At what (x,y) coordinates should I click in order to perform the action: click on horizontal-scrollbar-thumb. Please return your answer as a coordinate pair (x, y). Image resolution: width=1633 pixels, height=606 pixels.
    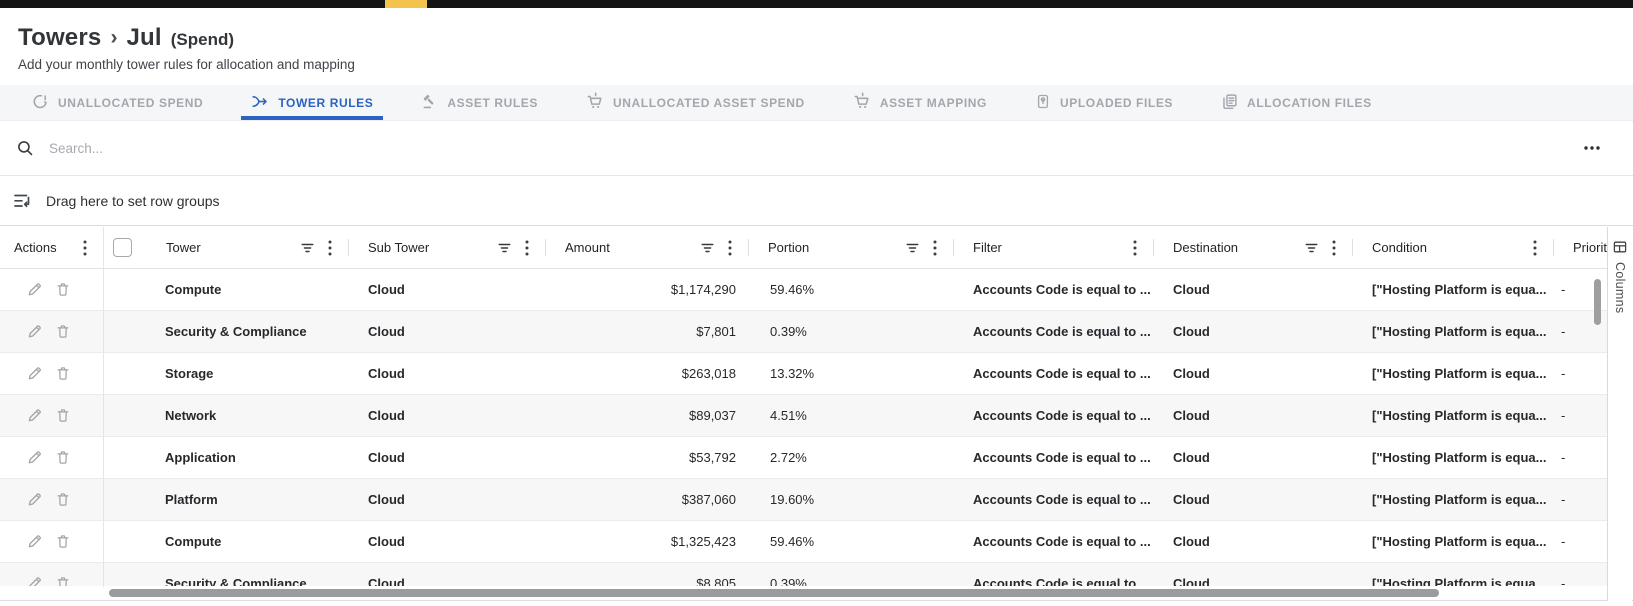
    Looking at the image, I should click on (774, 593).